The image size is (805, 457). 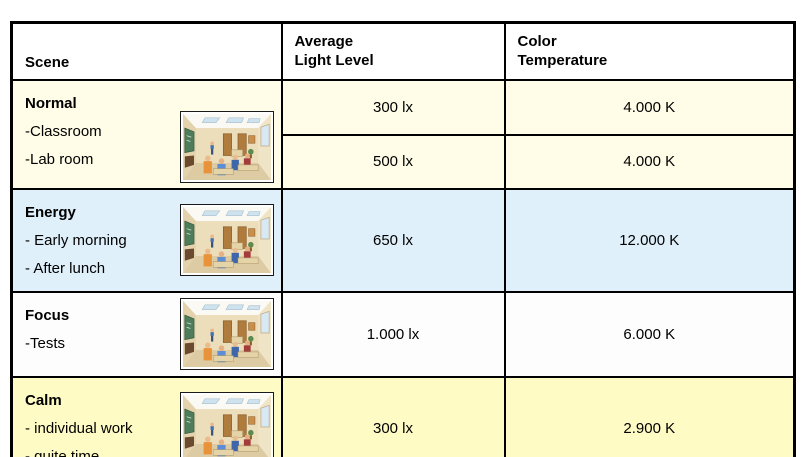 I want to click on scene-detail: -Tests, so click(x=45, y=343).